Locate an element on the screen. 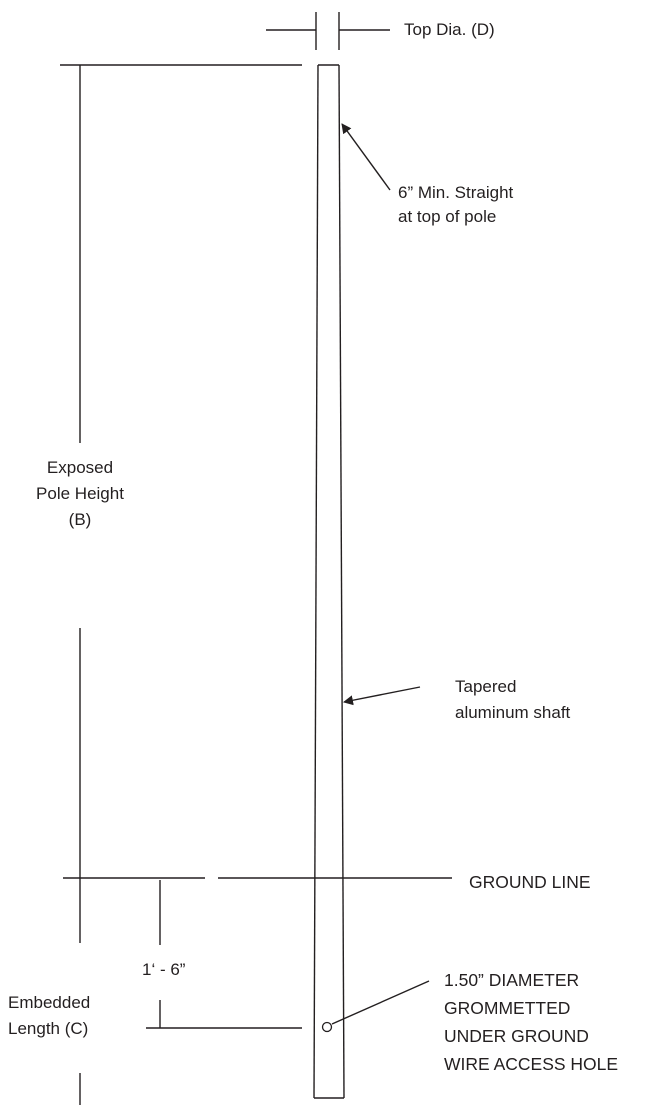  access-hole-label-line1: 1.50” DIAMETER is located at coordinates (512, 980).